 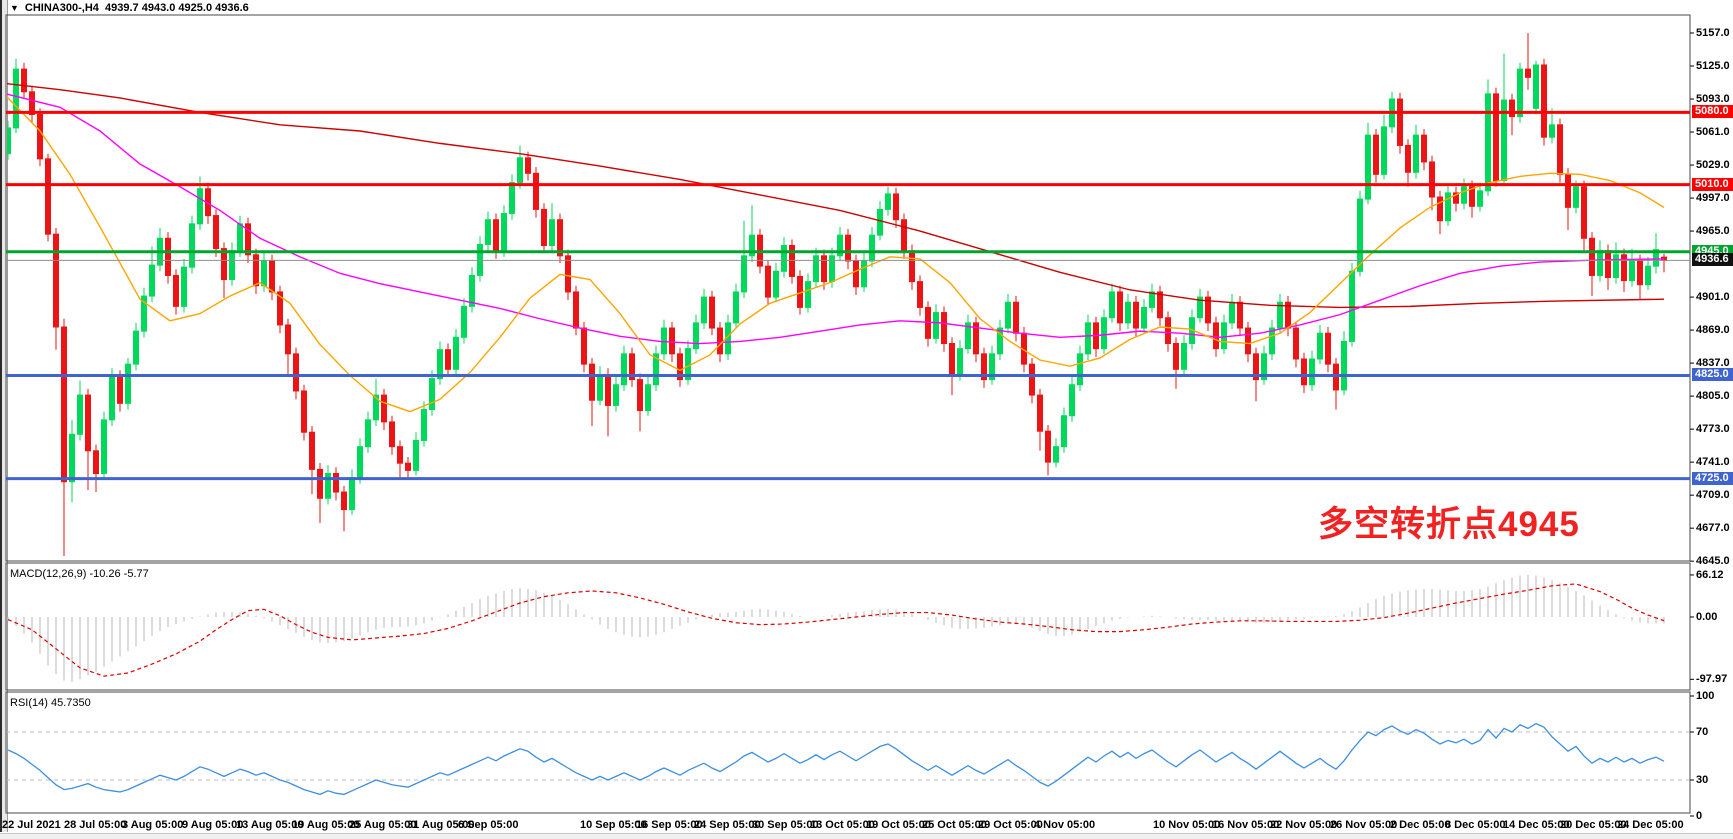 I want to click on time-axis-label: 19 Aug 05:00, so click(x=326, y=825).